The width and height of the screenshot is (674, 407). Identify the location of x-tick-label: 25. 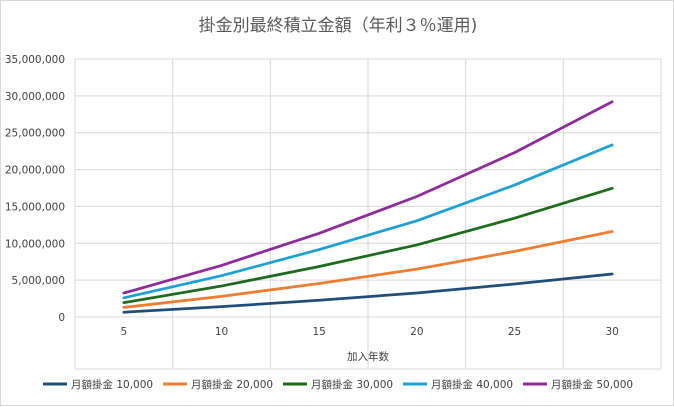
(514, 332).